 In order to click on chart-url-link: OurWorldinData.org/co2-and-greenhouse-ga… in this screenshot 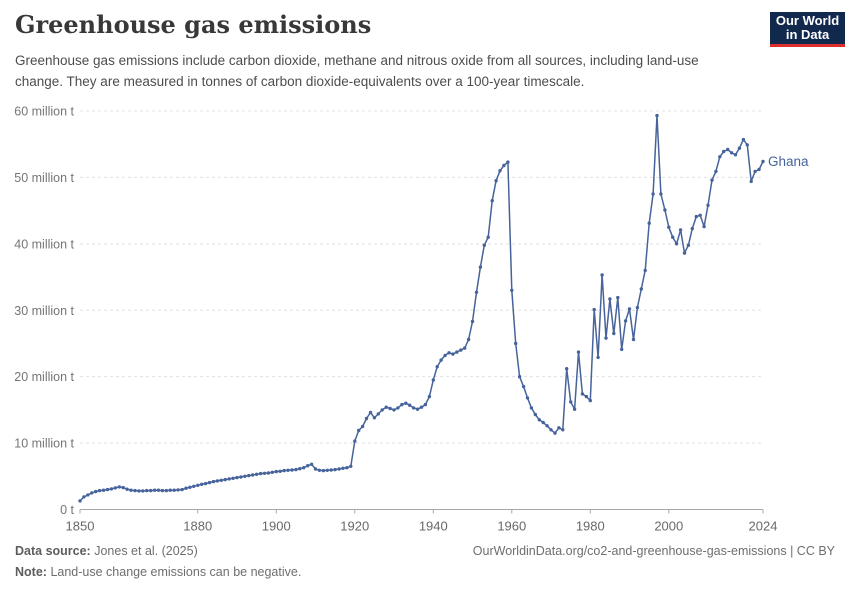, I will do `click(653, 551)`.